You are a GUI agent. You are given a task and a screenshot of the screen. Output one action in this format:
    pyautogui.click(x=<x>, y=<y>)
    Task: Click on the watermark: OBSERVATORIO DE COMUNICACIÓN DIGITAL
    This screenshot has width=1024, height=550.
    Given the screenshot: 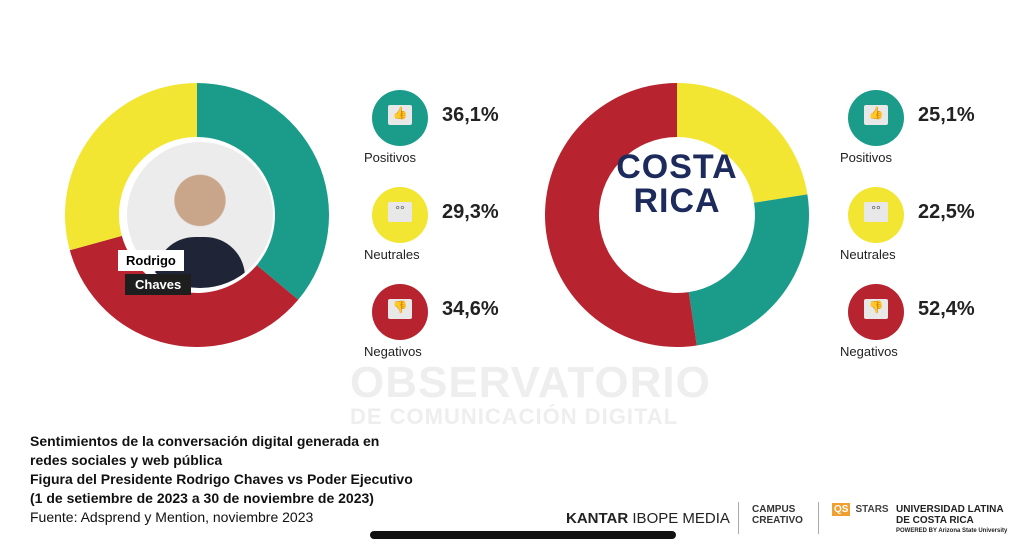 What is the action you would take?
    pyautogui.click(x=530, y=394)
    